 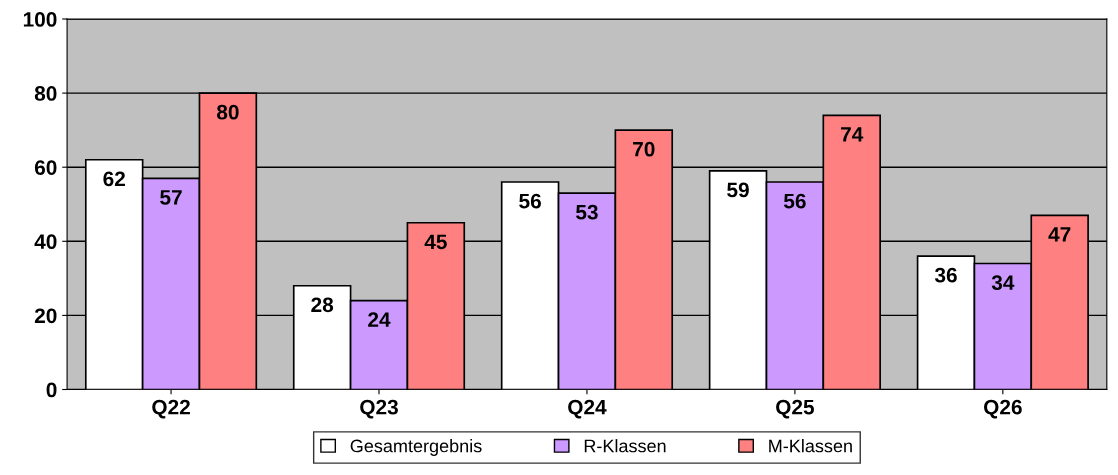 I want to click on legend-label: R-Klassen, so click(x=625, y=446).